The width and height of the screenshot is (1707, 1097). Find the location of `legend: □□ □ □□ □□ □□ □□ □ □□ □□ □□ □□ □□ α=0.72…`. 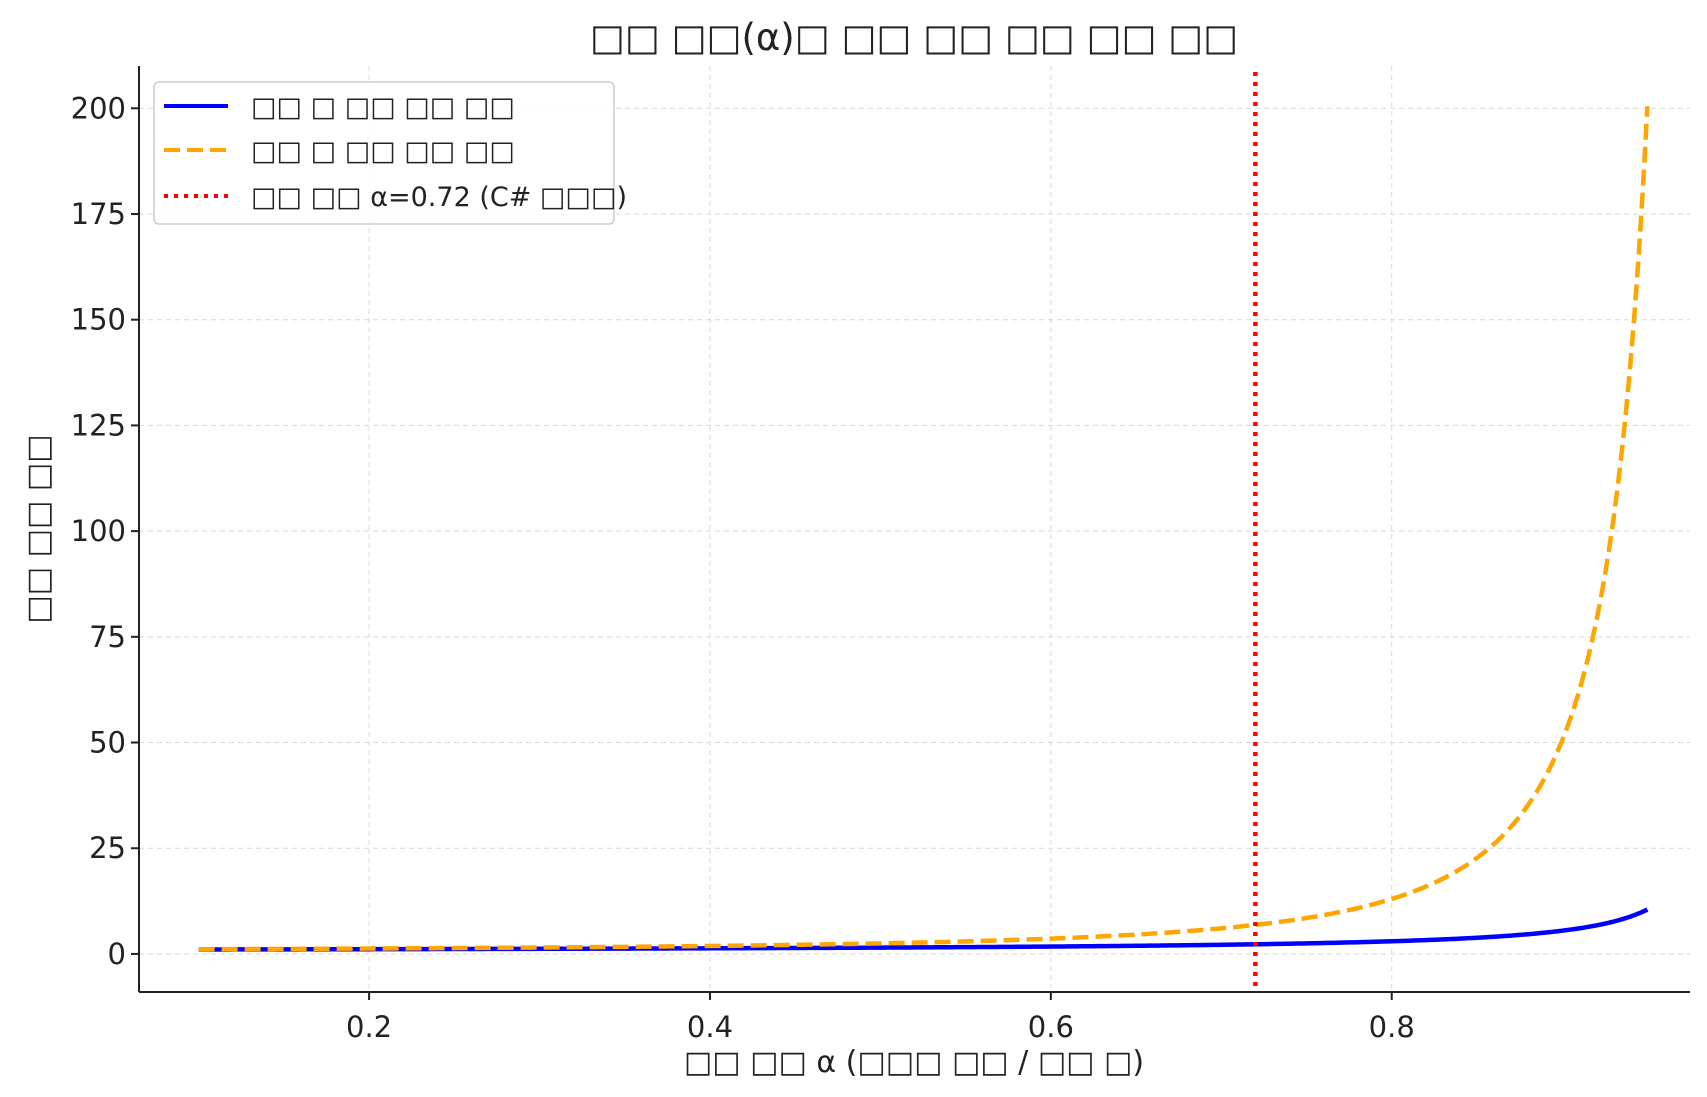

legend: □□ □ □□ □□ □□ □□ □ □□ □□ □□ □□ □□ α=0.72… is located at coordinates (390, 153).